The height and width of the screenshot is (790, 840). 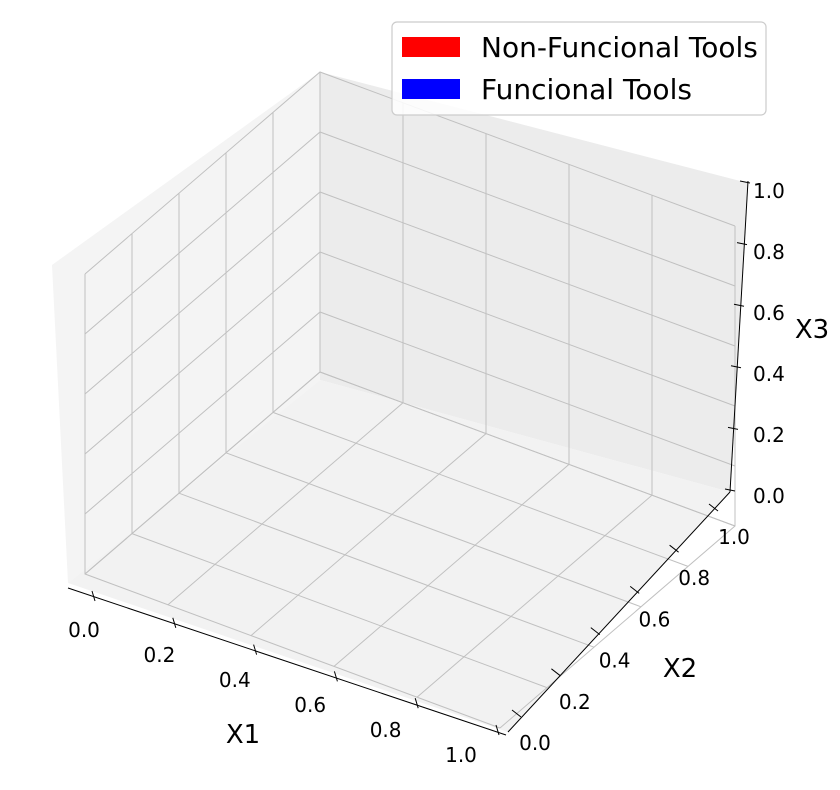 I want to click on legend-label-funcional: Funcional Tools, so click(x=586, y=89).